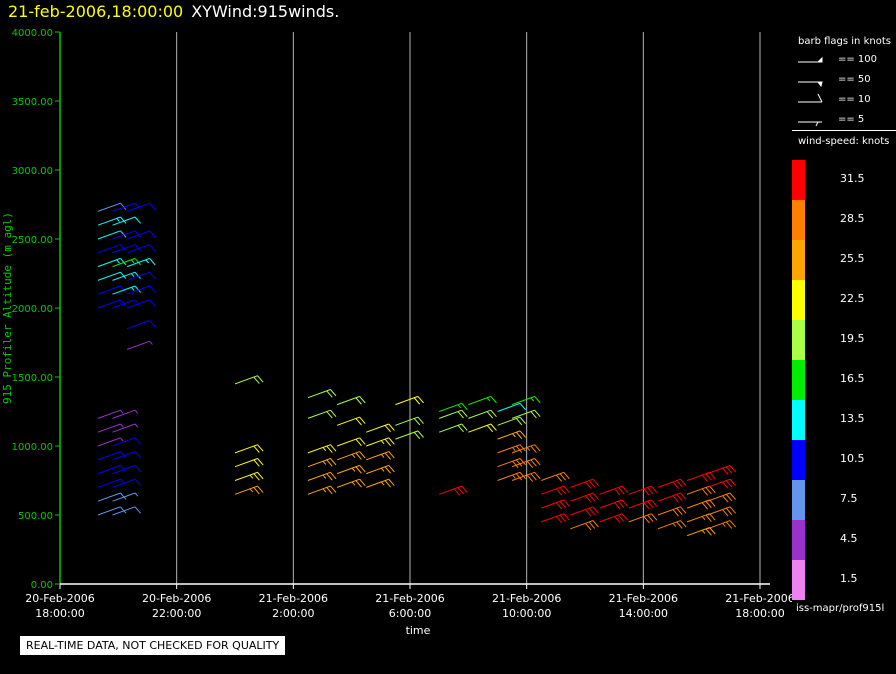  What do you see at coordinates (32, 102) in the screenshot?
I see `y-tick-label: 3500.00` at bounding box center [32, 102].